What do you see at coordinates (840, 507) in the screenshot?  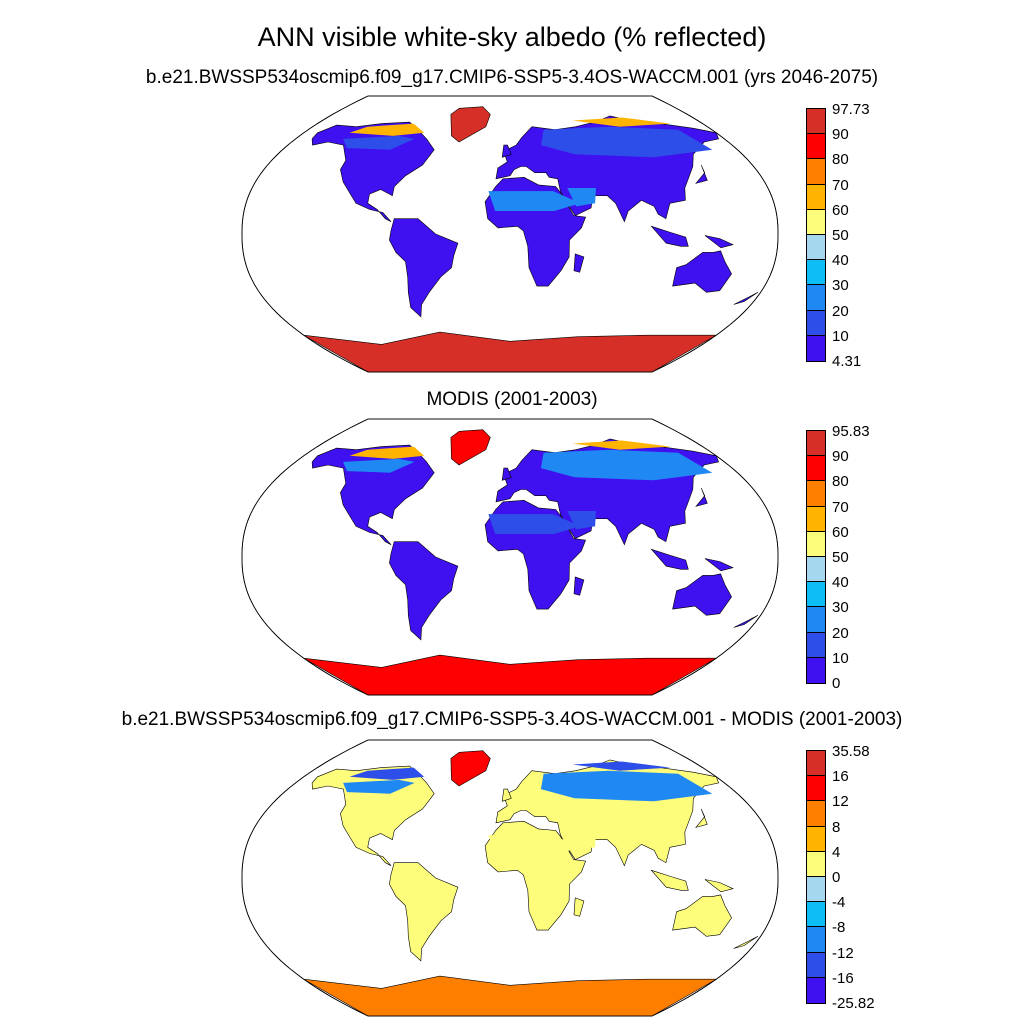 I see `colorbar-label: 70` at bounding box center [840, 507].